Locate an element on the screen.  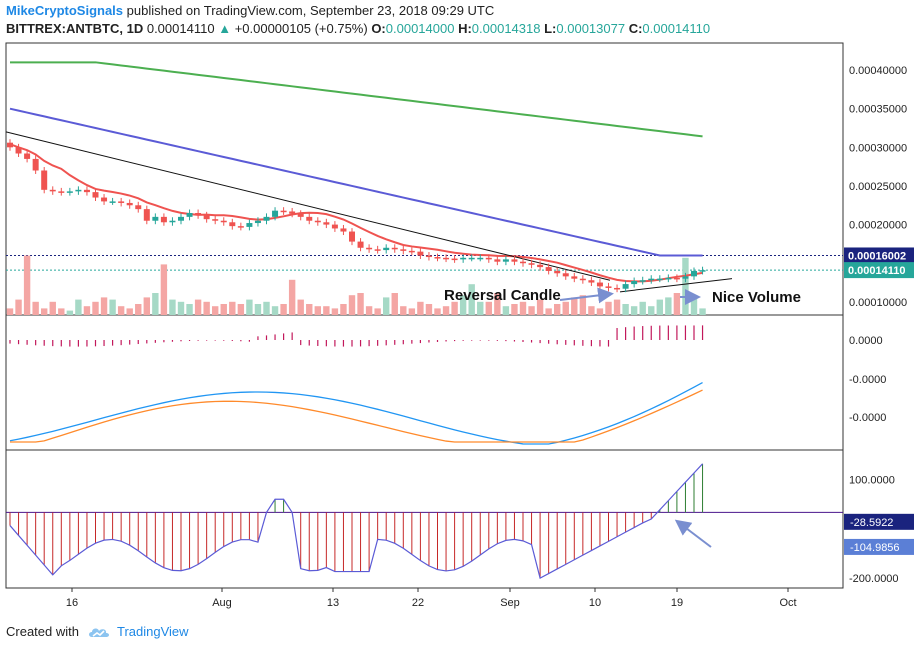
ma-green-line is located at coordinates (356, 99).